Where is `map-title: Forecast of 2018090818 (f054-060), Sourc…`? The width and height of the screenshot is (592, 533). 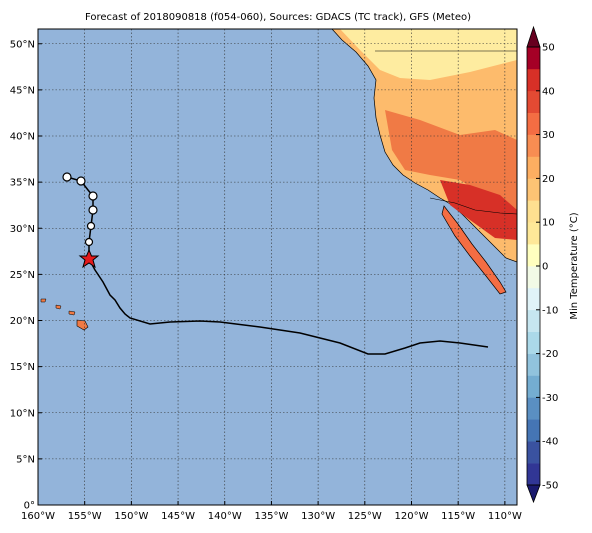
map-title: Forecast of 2018090818 (f054-060), Sourc… is located at coordinates (278, 17).